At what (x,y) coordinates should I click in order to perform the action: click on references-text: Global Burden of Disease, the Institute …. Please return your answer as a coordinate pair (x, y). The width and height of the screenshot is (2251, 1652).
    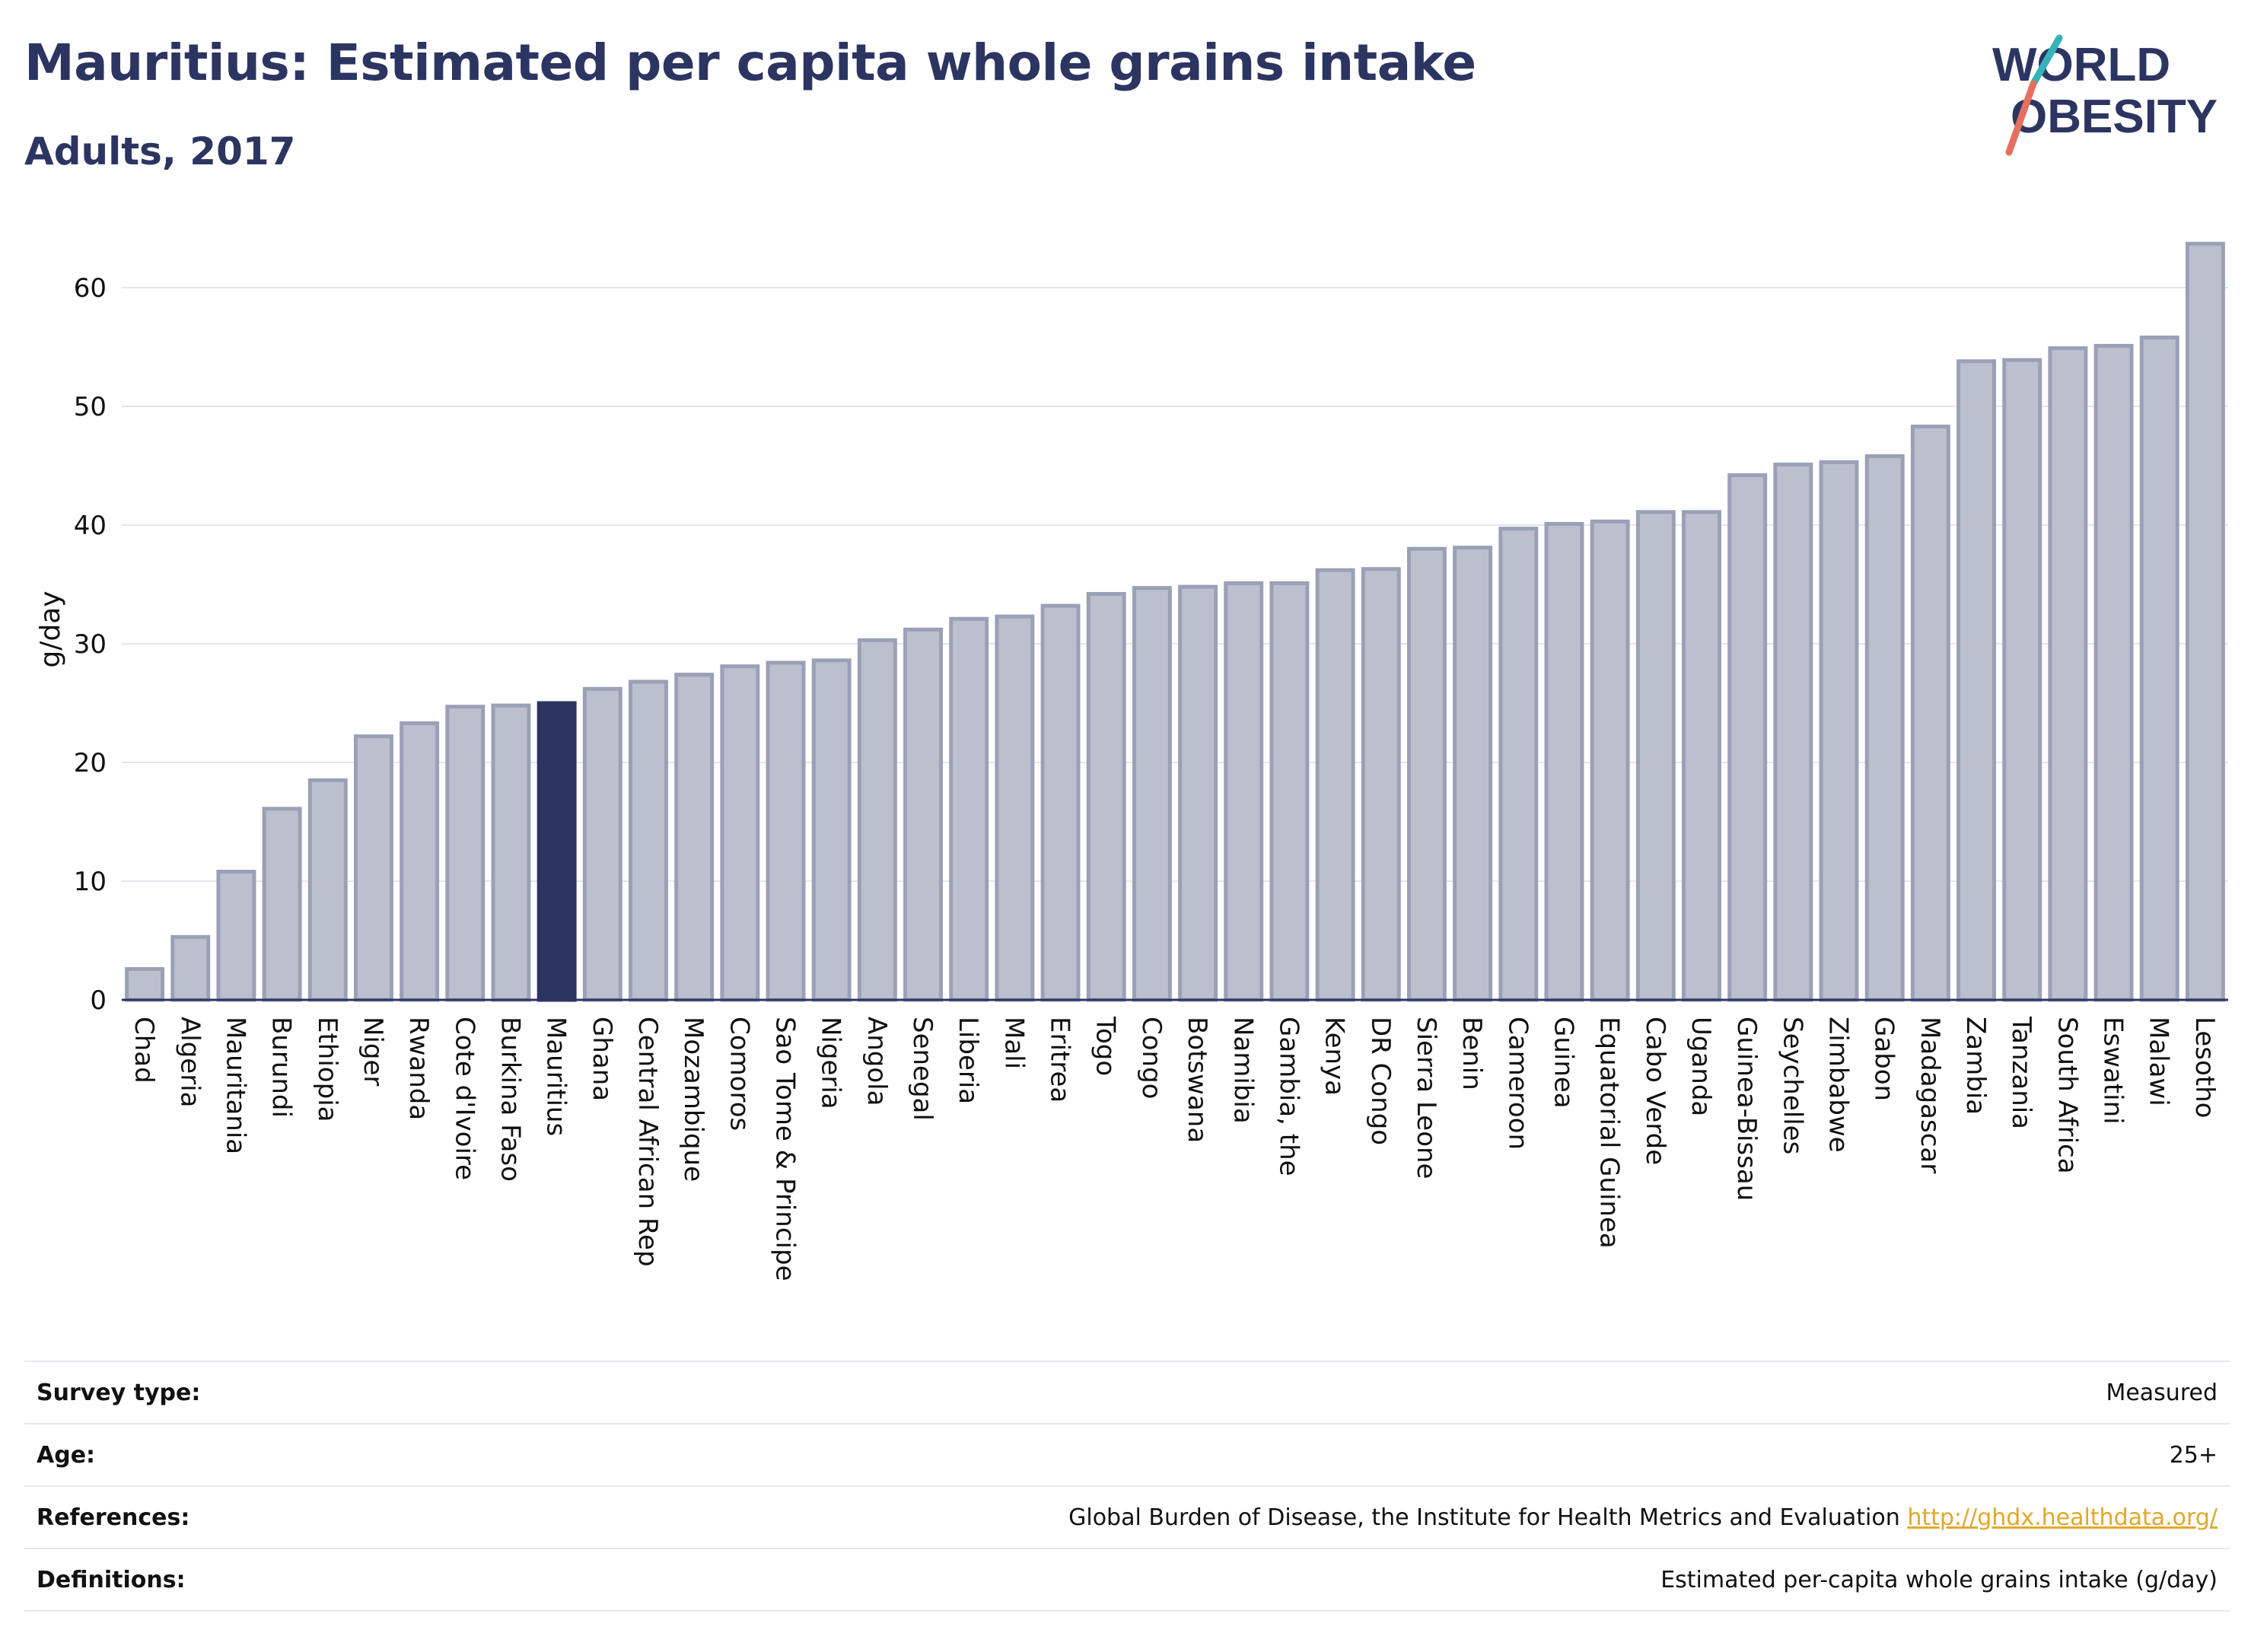
    Looking at the image, I should click on (1484, 1517).